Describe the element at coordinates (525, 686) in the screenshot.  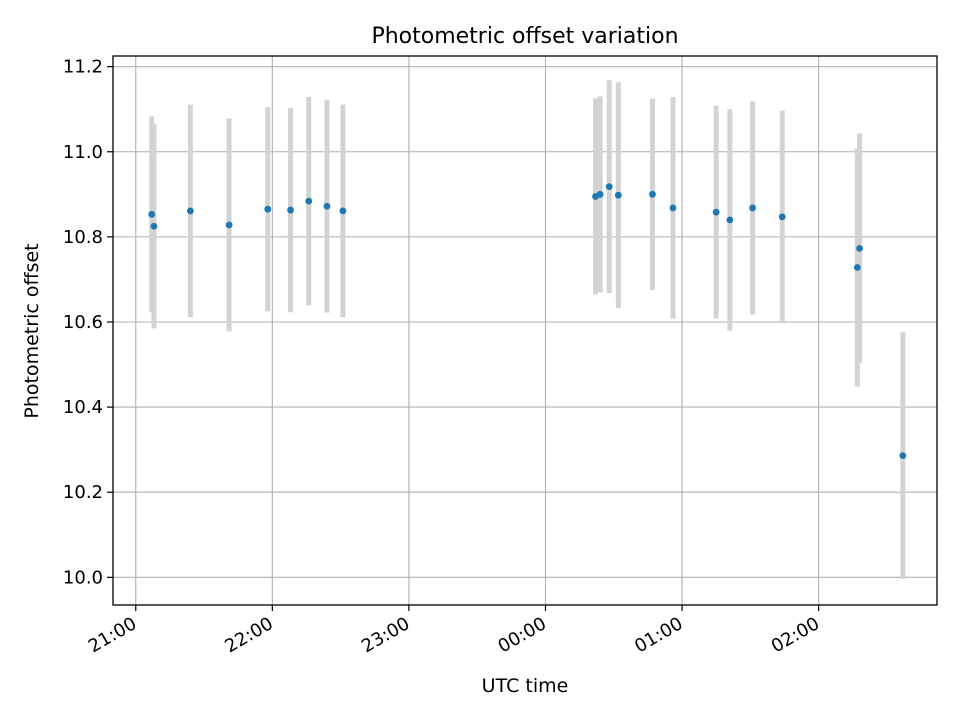
I see `x-axis-label: UTC time` at that location.